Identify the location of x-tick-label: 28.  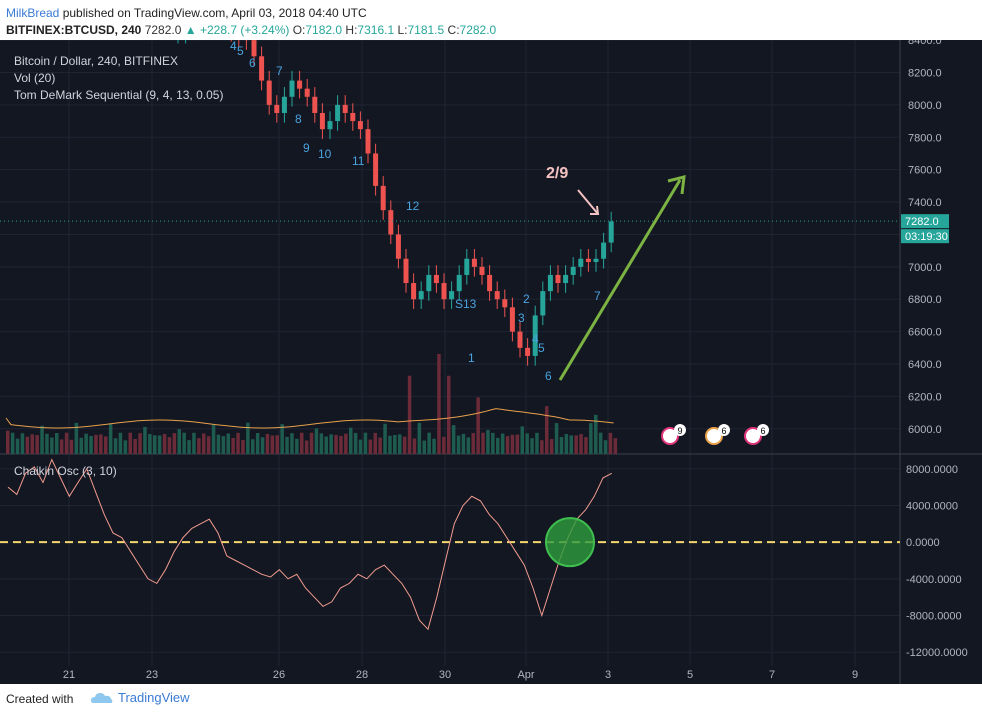
(362, 675).